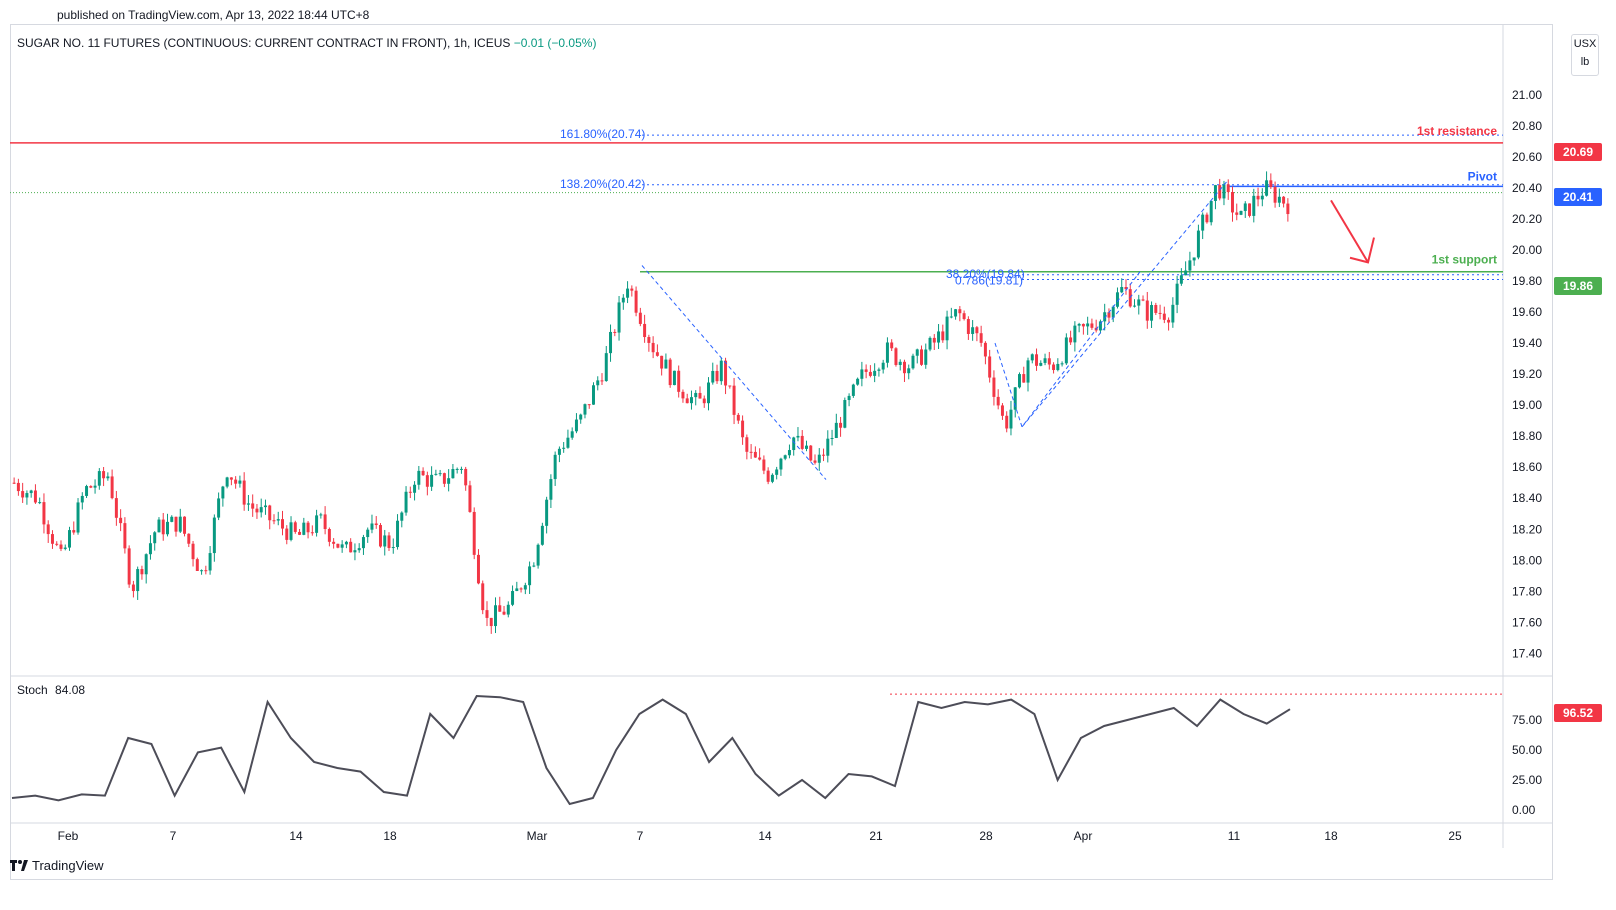  What do you see at coordinates (1527, 529) in the screenshot?
I see `price-tick-label: 18.20` at bounding box center [1527, 529].